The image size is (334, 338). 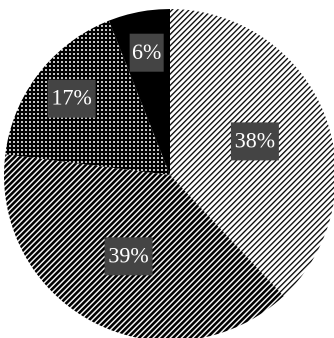 I want to click on data-label: 38%, so click(x=255, y=139).